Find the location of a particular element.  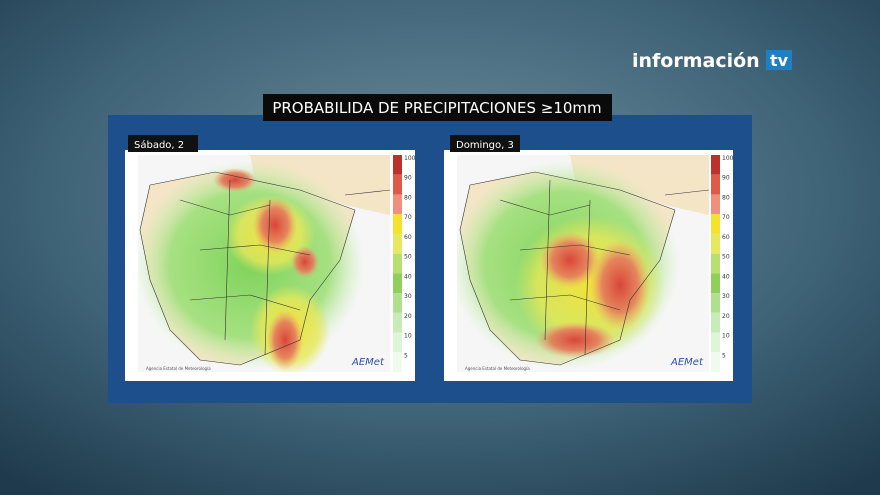

brand-name: información is located at coordinates (696, 61).